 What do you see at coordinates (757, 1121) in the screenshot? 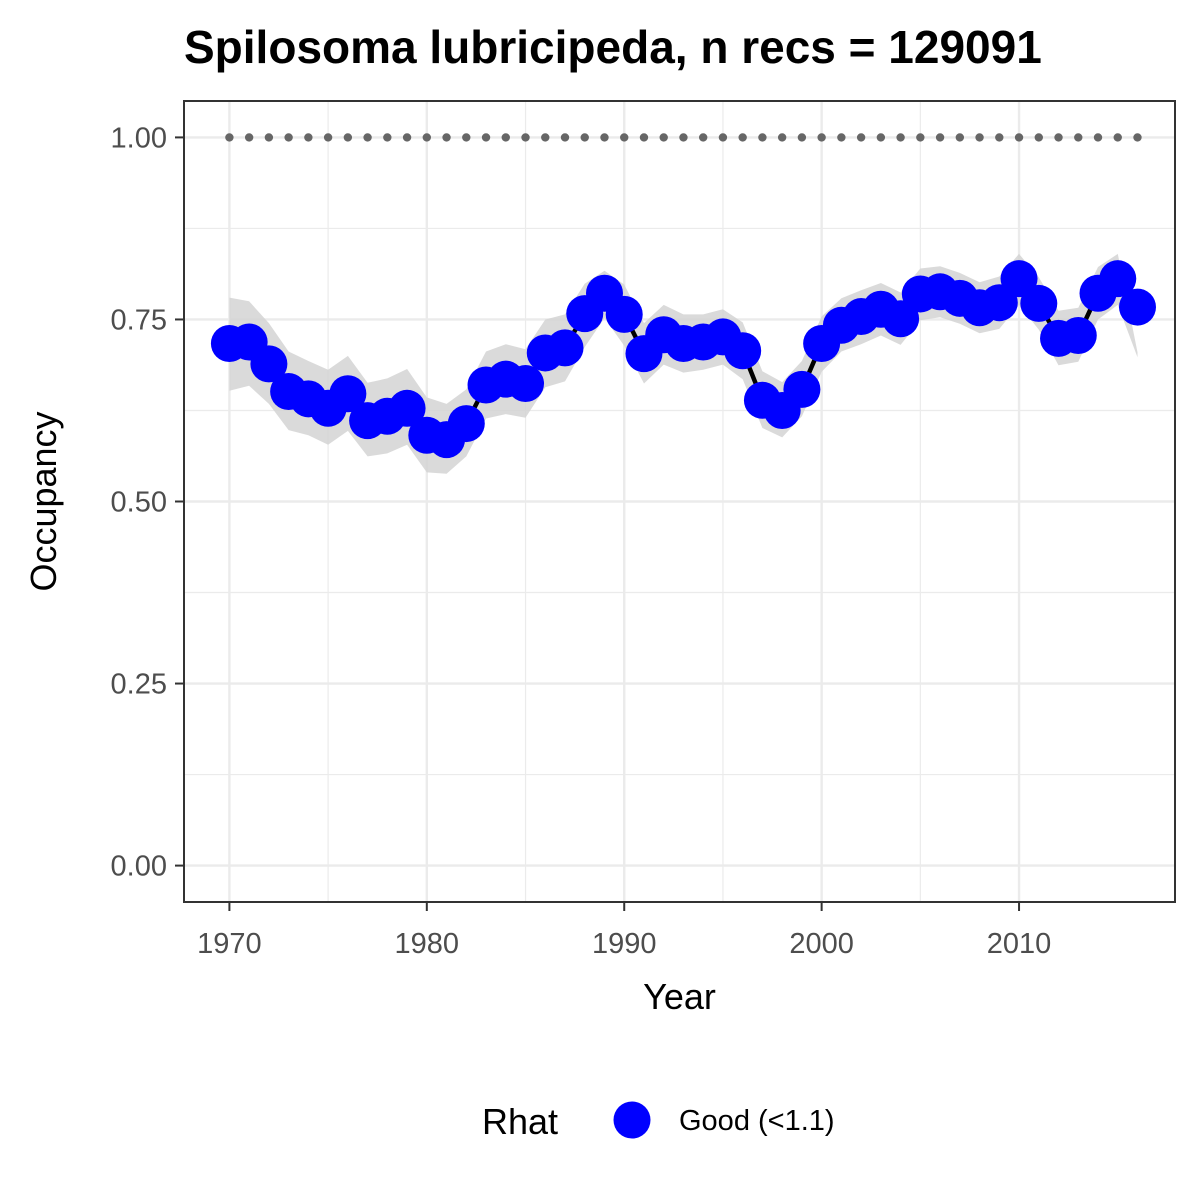
I see `legend-label-good: Good (<1.1)` at bounding box center [757, 1121].